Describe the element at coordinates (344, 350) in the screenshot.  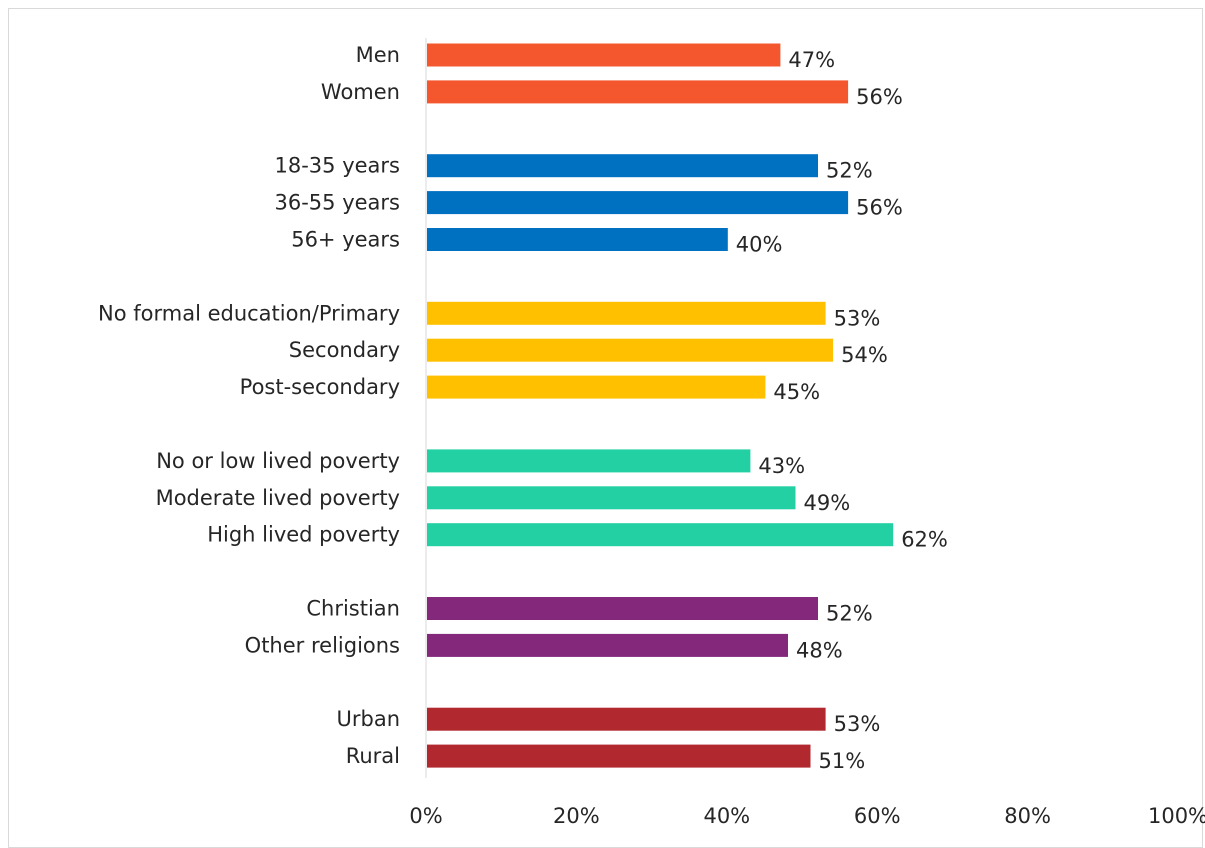
I see `category-label-secondary: Secondary` at that location.